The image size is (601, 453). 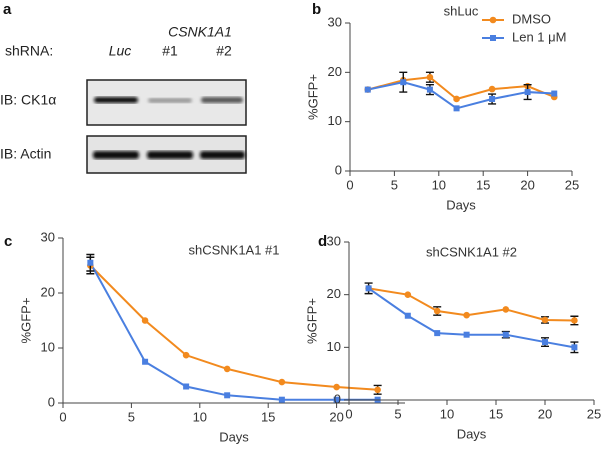 I want to click on legend-label: DMSO, so click(x=531, y=18).